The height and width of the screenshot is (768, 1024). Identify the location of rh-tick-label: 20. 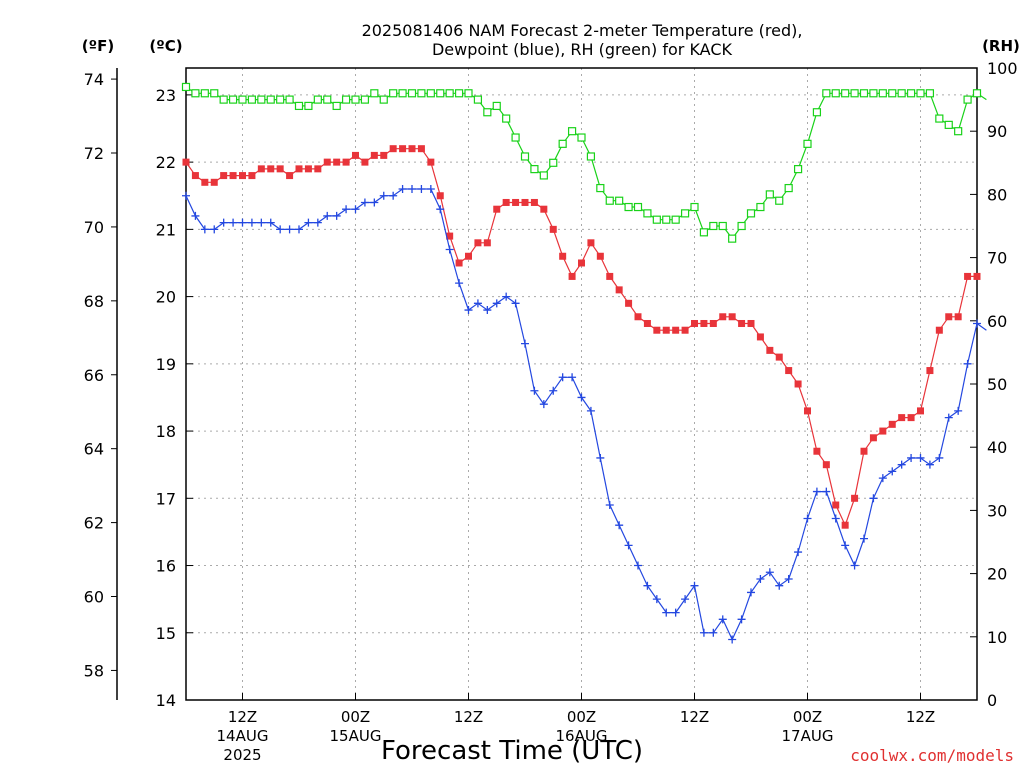
(997, 574).